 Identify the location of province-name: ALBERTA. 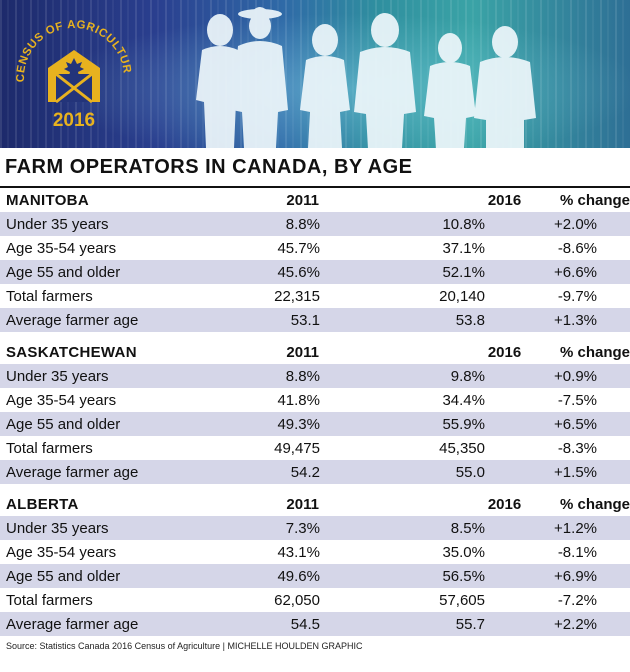
(42, 504).